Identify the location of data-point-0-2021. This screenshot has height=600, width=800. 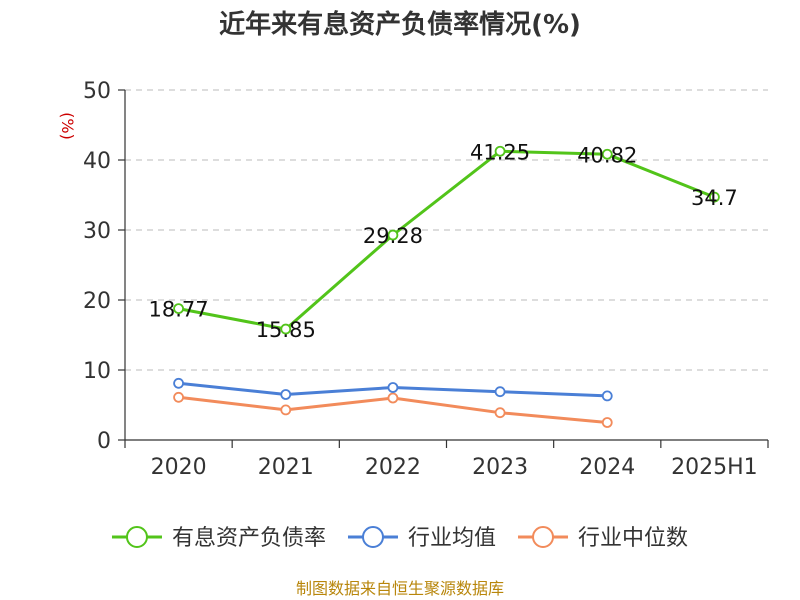
(286, 329).